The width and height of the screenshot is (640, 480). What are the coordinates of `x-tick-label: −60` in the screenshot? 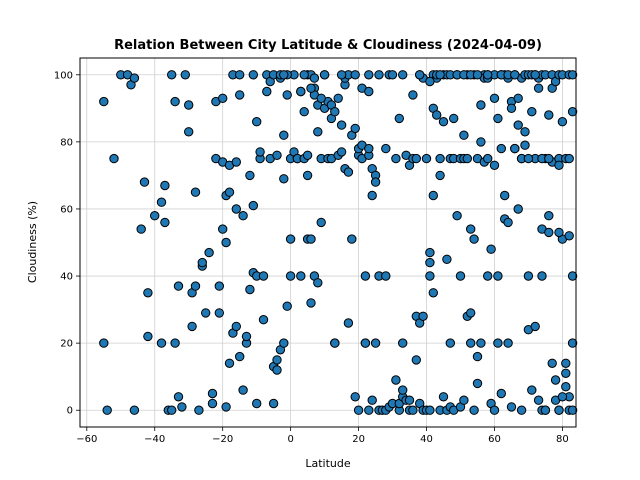 It's located at (86, 439).